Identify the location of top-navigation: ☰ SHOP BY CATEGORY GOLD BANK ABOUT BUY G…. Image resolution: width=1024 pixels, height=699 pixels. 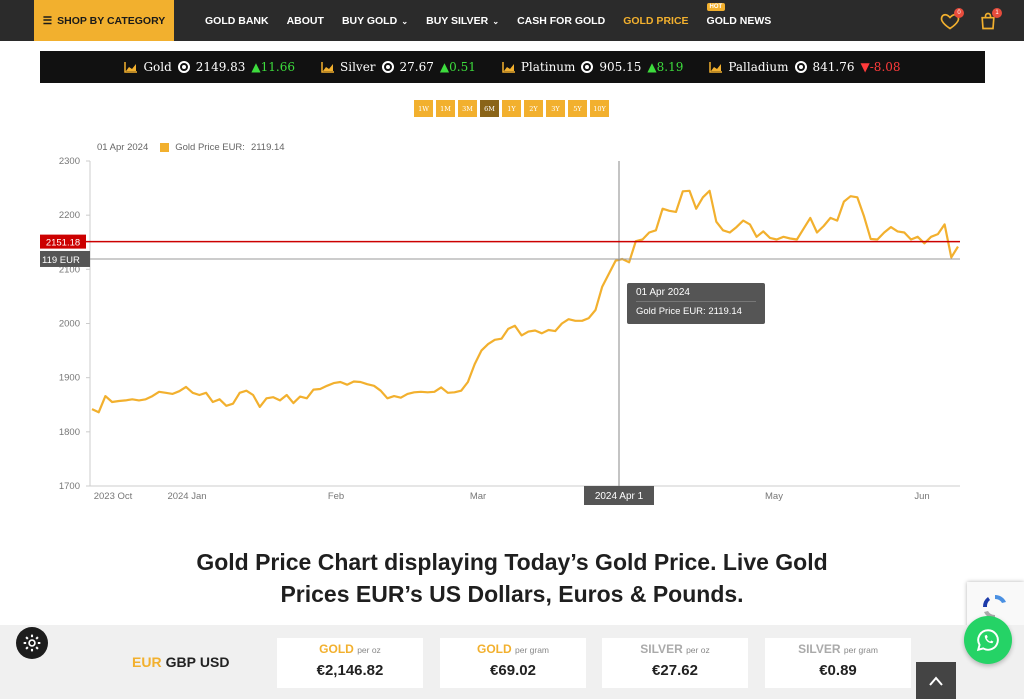
(512, 20).